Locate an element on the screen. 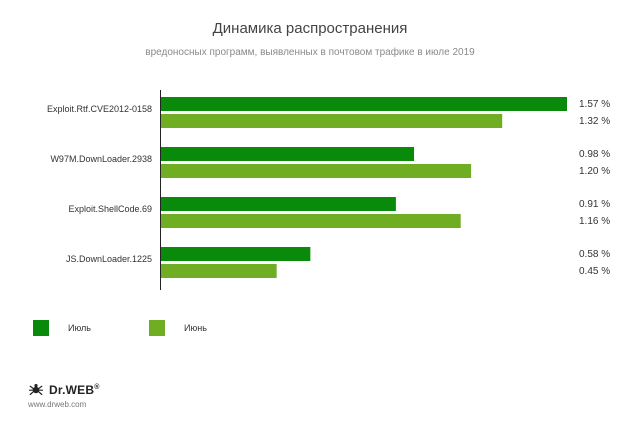 The height and width of the screenshot is (424, 620). value-label-js-downloader-1225-july: 0.58 % is located at coordinates (594, 254).